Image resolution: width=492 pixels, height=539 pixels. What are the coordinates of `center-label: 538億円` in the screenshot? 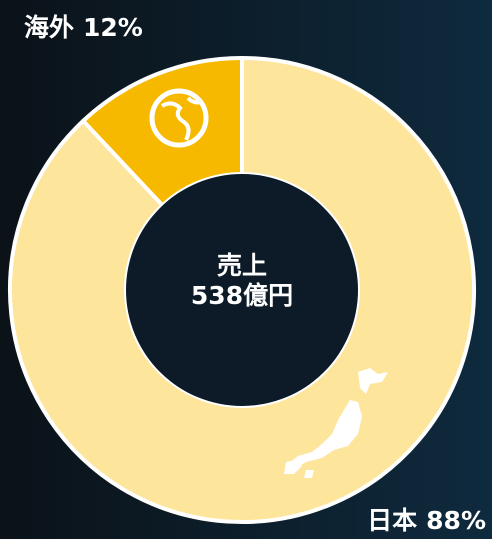 It's located at (242, 295).